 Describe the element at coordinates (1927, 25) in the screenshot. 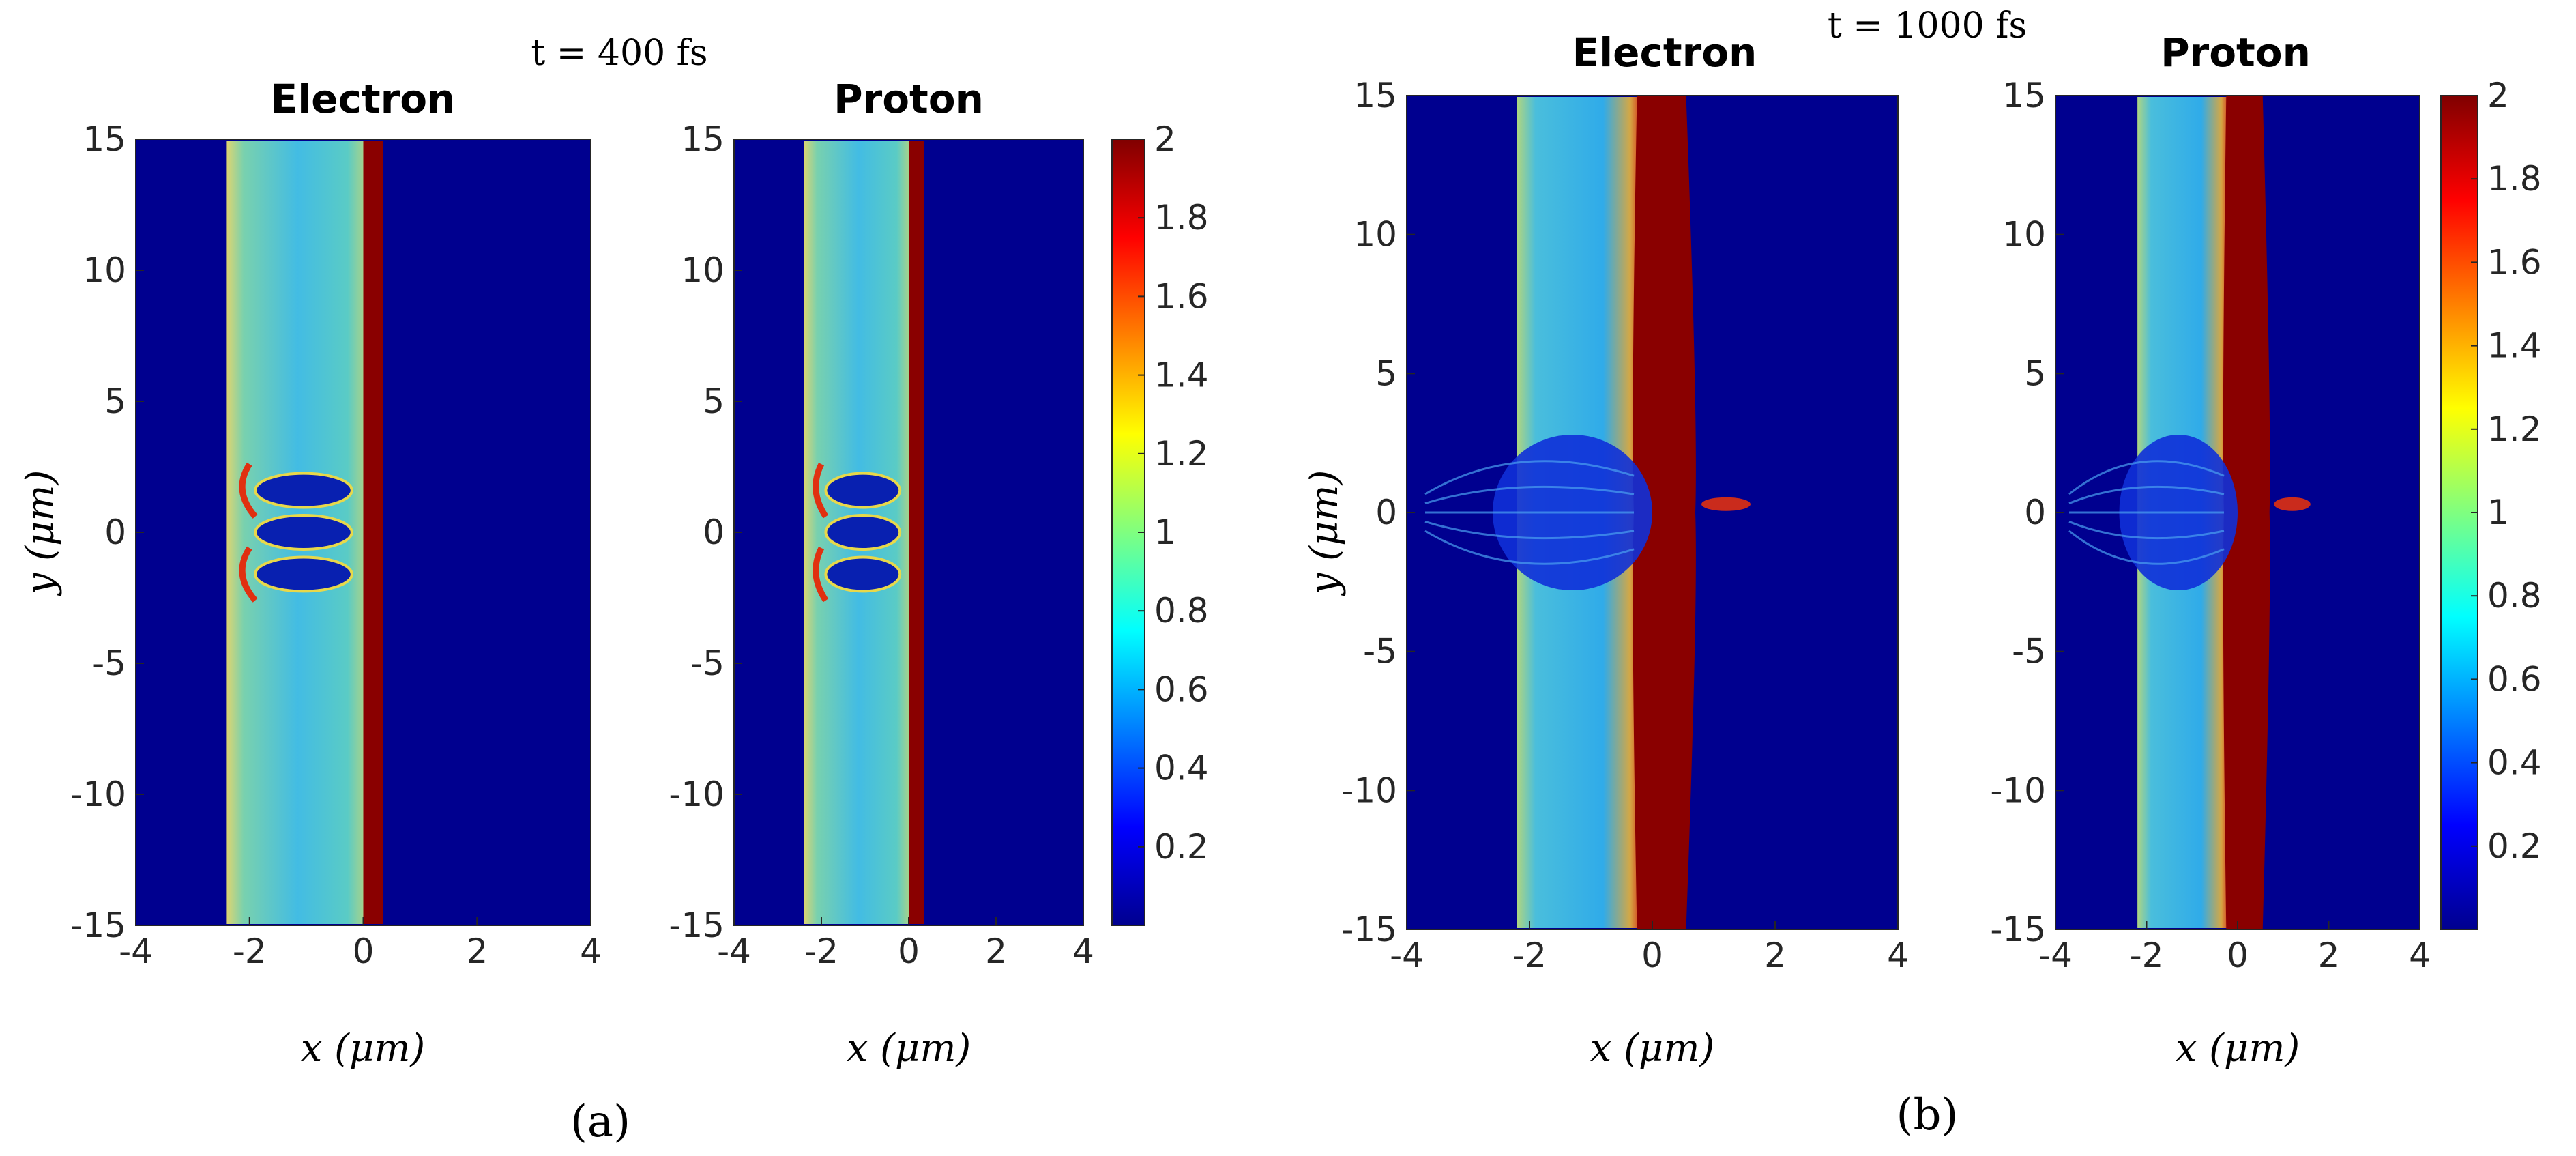

I see `time-label-b: t = 1000 fs` at that location.